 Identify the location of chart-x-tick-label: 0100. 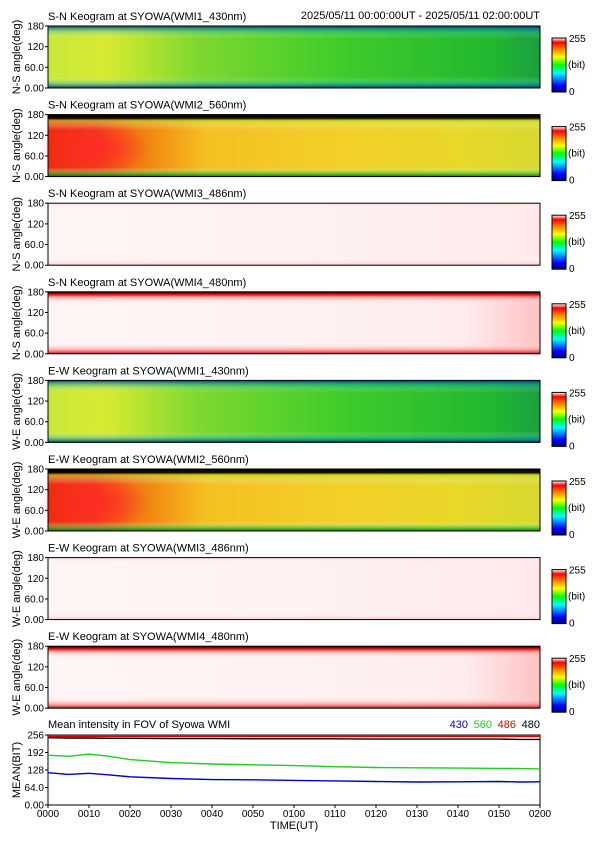
(294, 814).